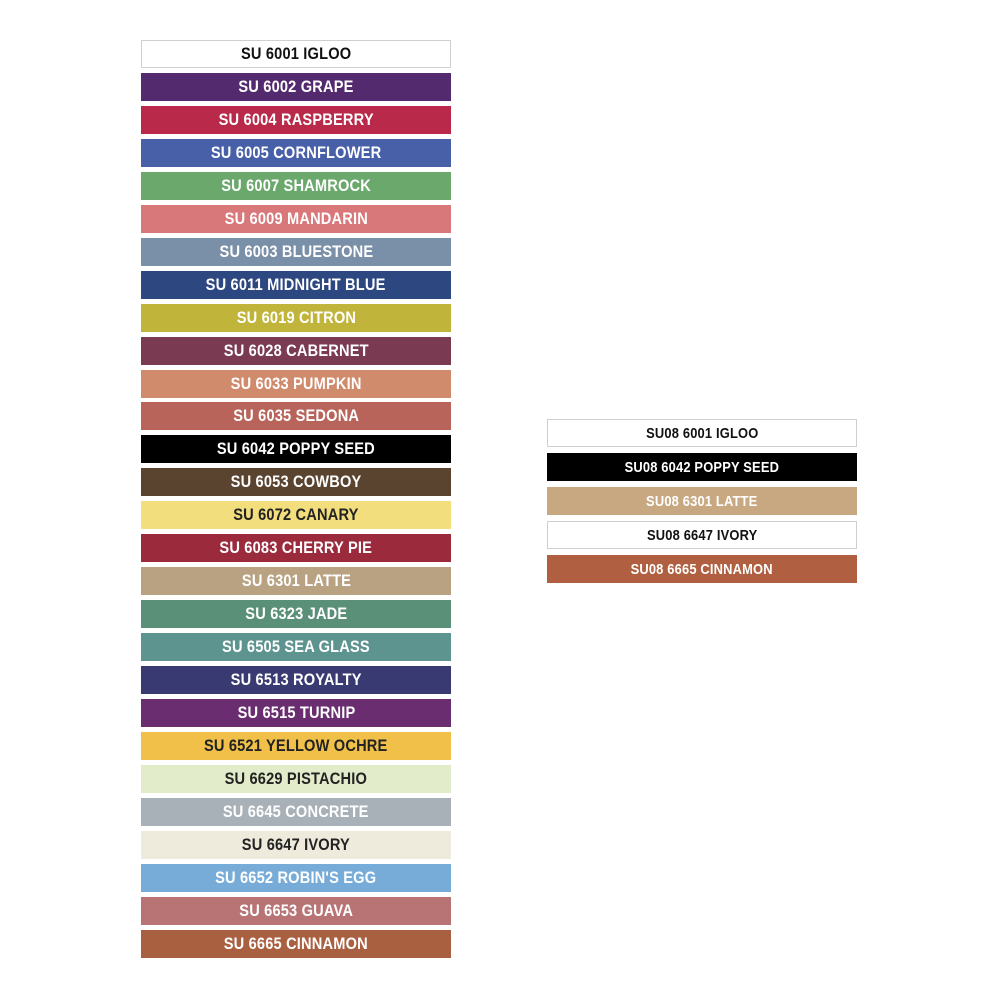  I want to click on color-swatch: SU 6002 GRAPE, so click(296, 86).